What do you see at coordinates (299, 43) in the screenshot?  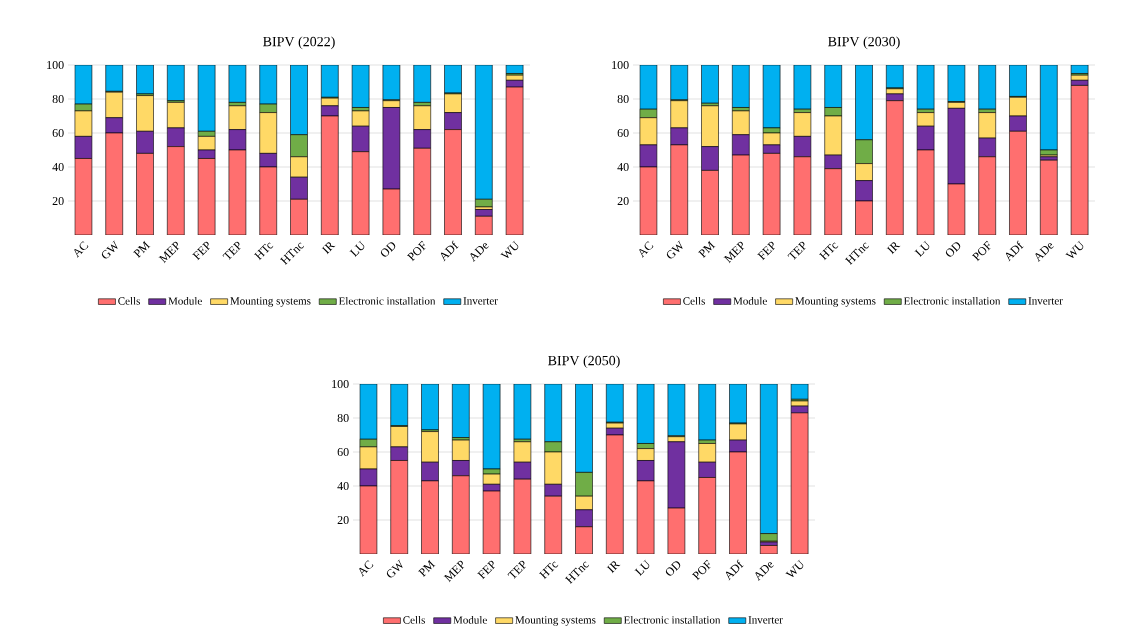 I see `chart-title: BIPV (2022)` at bounding box center [299, 43].